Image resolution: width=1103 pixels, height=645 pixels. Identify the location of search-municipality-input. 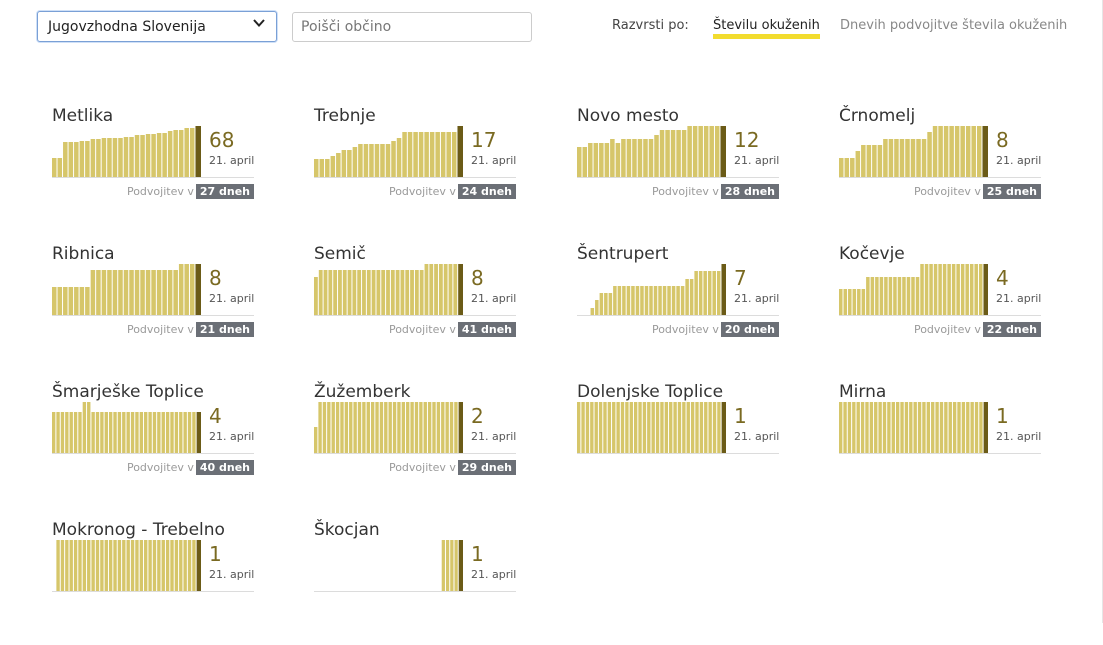
(412, 27).